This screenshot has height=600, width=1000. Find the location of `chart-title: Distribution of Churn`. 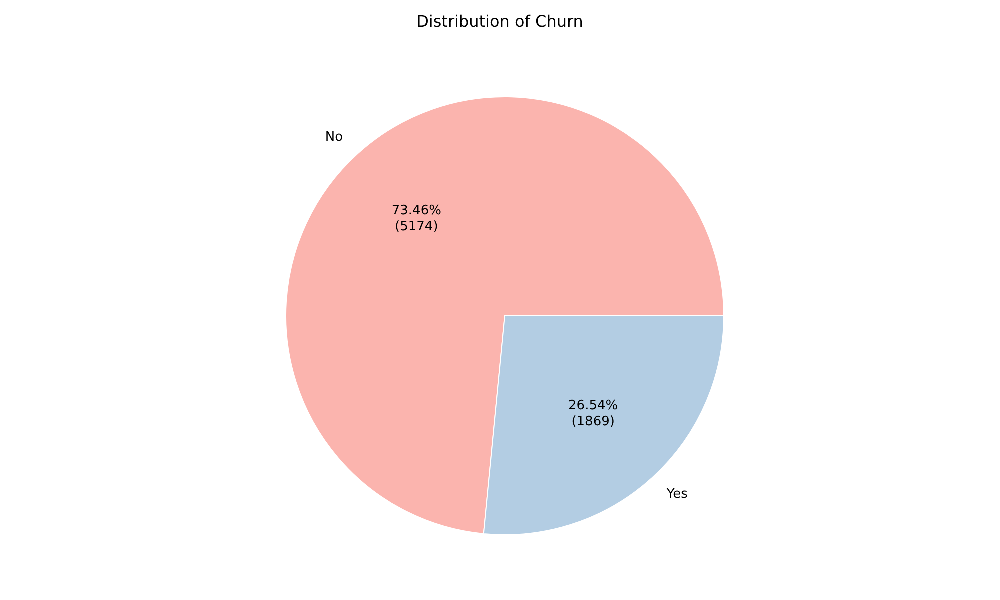

chart-title: Distribution of Churn is located at coordinates (500, 21).